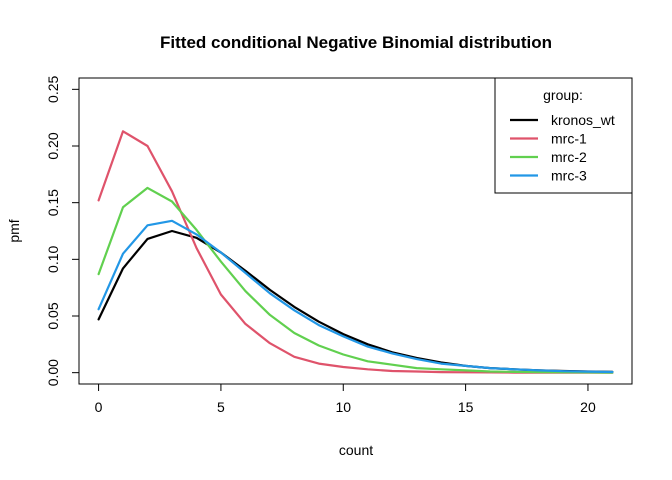 The height and width of the screenshot is (480, 672). What do you see at coordinates (53, 145) in the screenshot?
I see `y-tick-label: 0.20` at bounding box center [53, 145].